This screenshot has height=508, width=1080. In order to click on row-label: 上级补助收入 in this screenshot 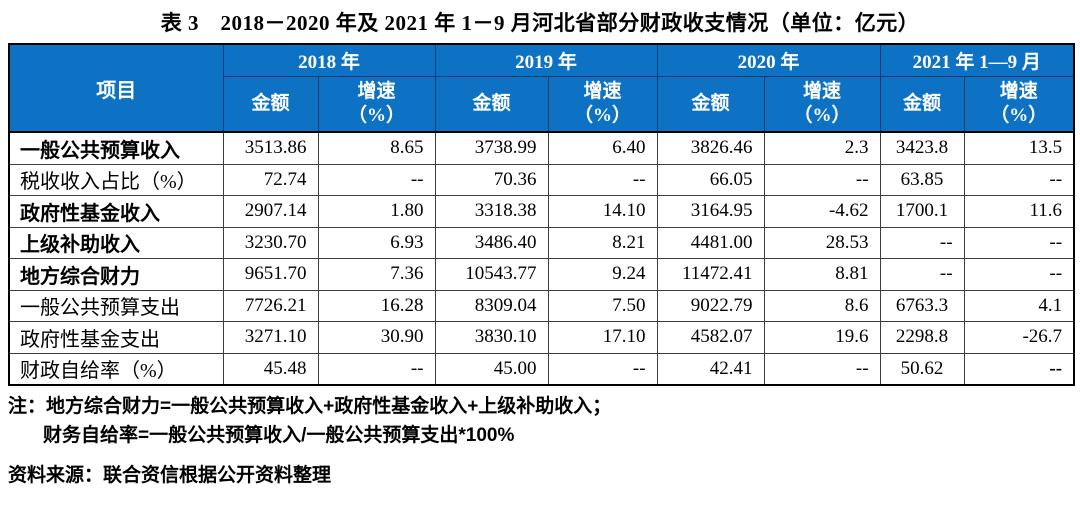, I will do `click(116, 242)`.